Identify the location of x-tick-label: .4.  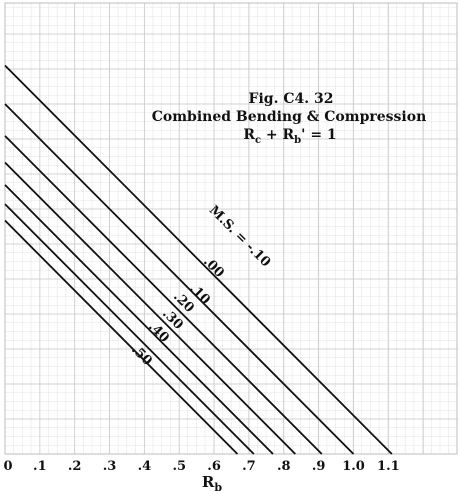
(145, 466).